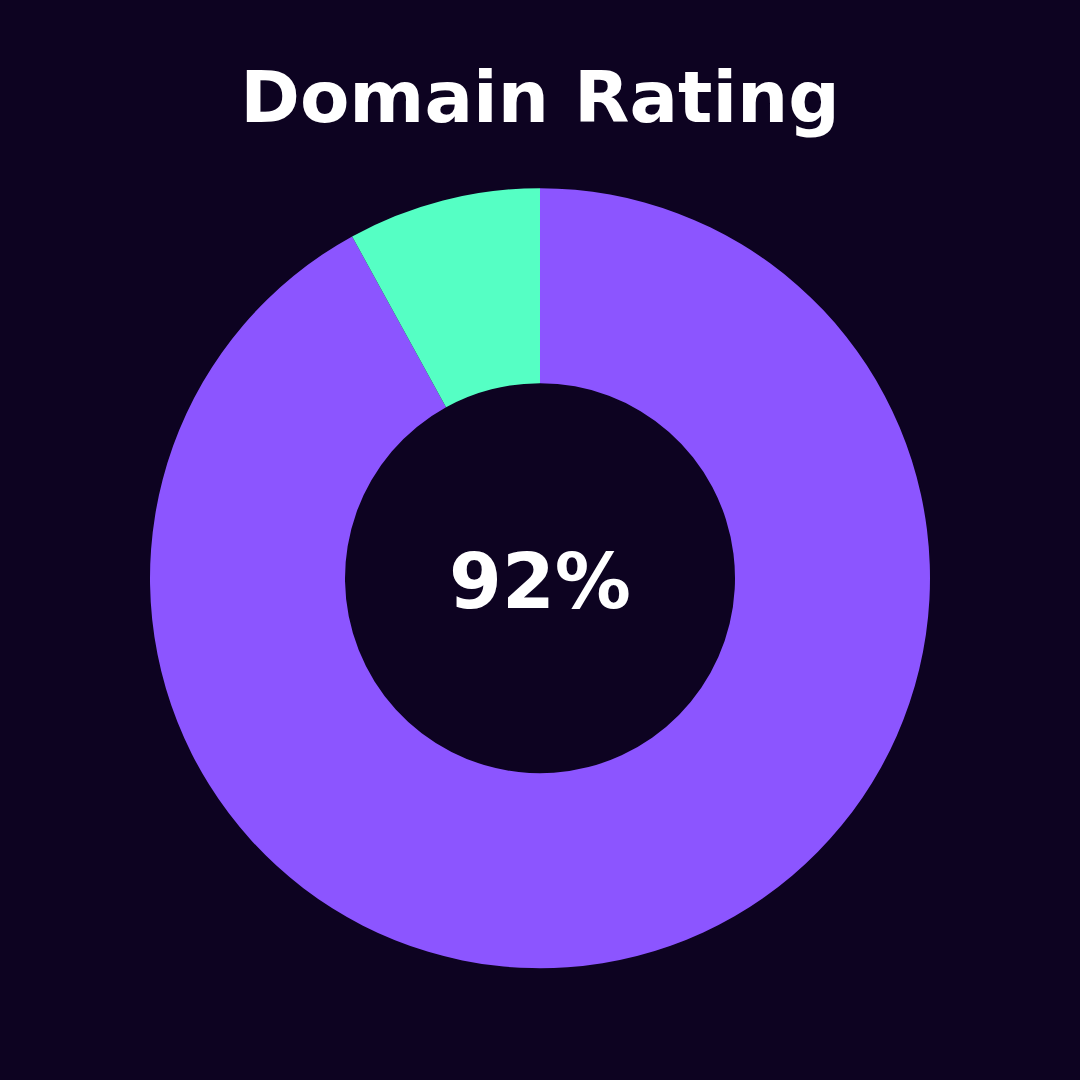 This screenshot has height=1080, width=1080. I want to click on chart-title: Domain Rating, so click(540, 96).